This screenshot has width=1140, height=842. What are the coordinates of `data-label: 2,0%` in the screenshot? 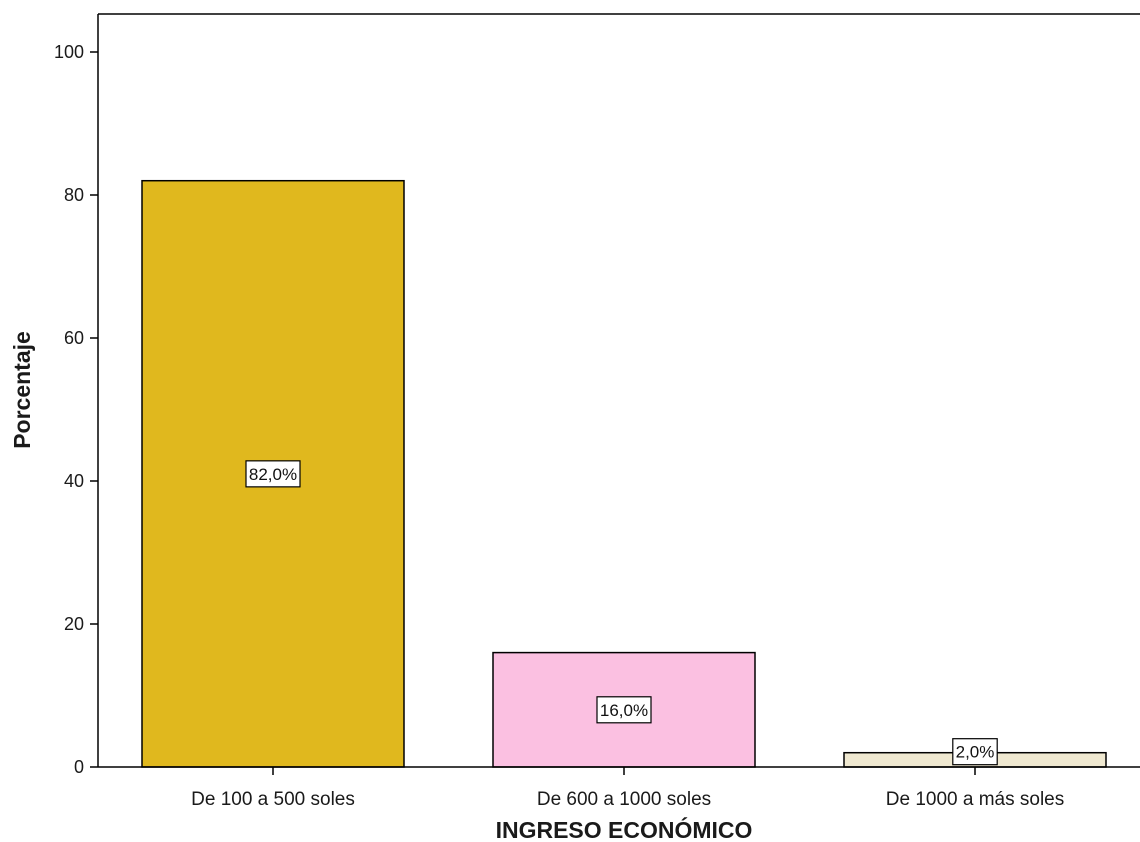 It's located at (975, 752).